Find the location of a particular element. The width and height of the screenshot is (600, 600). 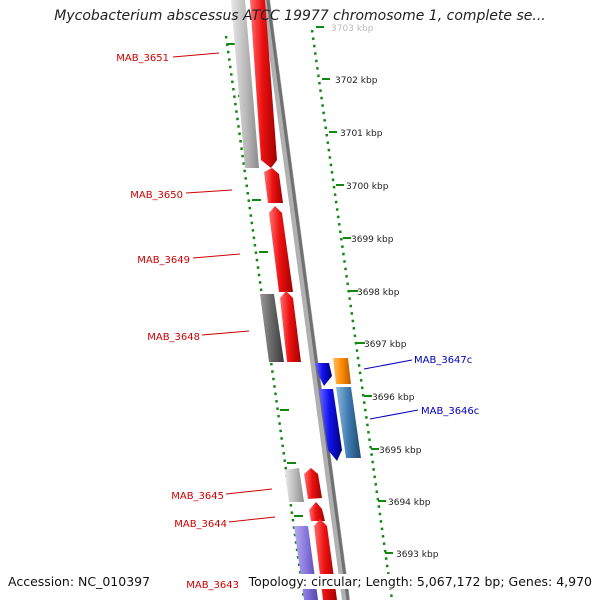

gene-mab-3647c-orange is located at coordinates (342, 371).